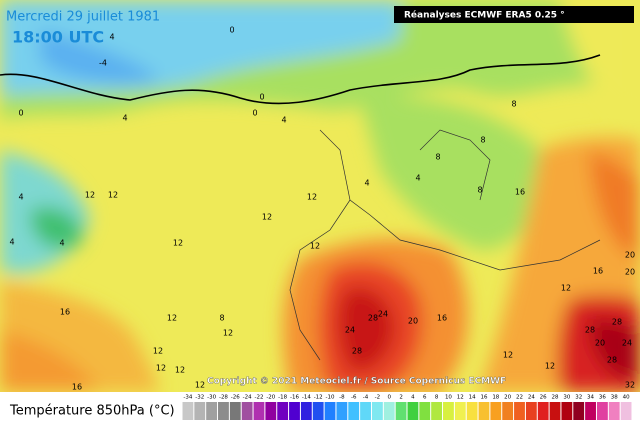 The width and height of the screenshot is (640, 431). Describe the element at coordinates (187, 398) in the screenshot. I see `legend-tick: -34` at that location.